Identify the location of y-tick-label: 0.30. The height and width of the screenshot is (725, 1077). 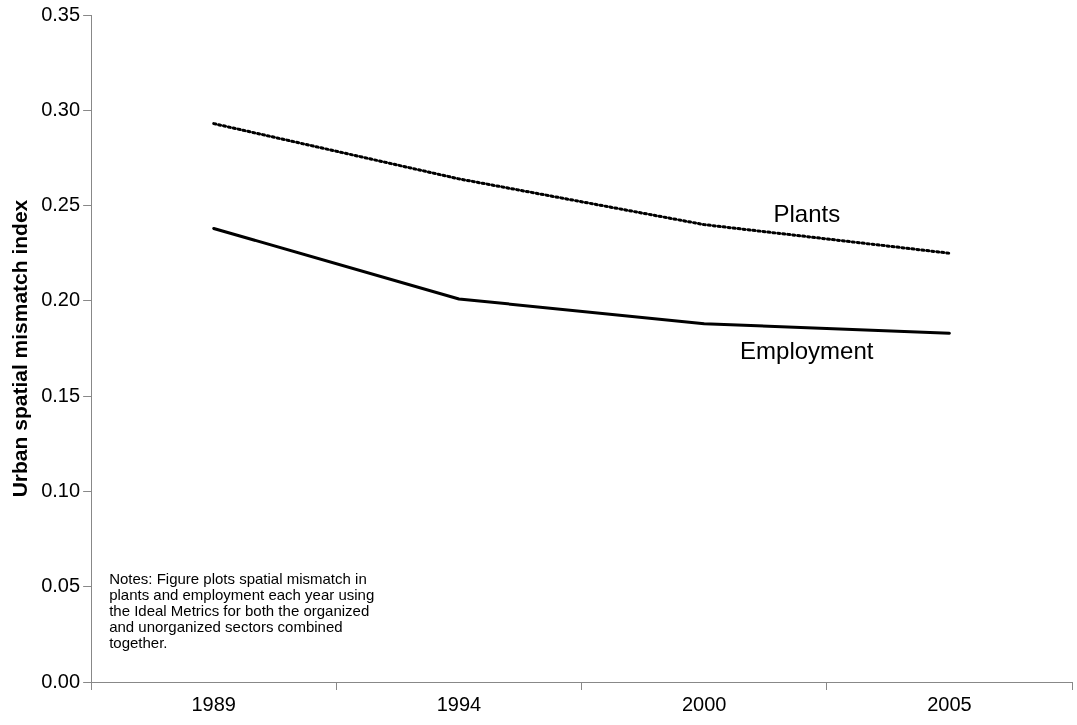
(61, 108).